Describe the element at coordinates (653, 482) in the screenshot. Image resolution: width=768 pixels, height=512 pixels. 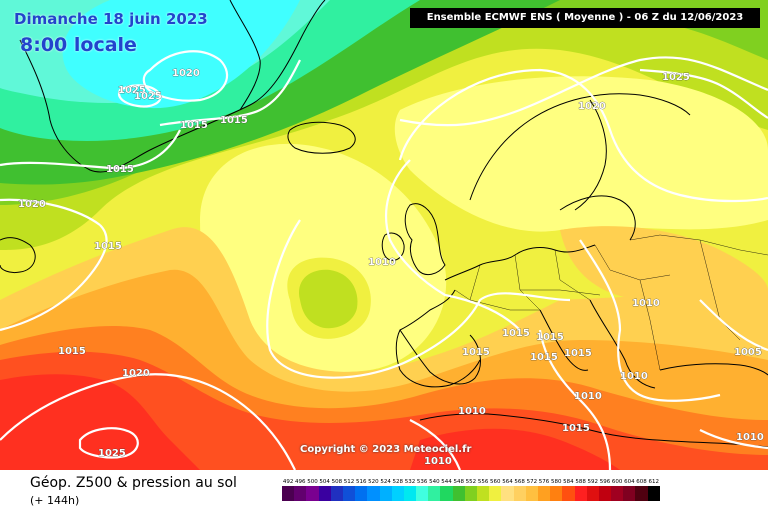
I see `scale-tick-label: 612` at that location.